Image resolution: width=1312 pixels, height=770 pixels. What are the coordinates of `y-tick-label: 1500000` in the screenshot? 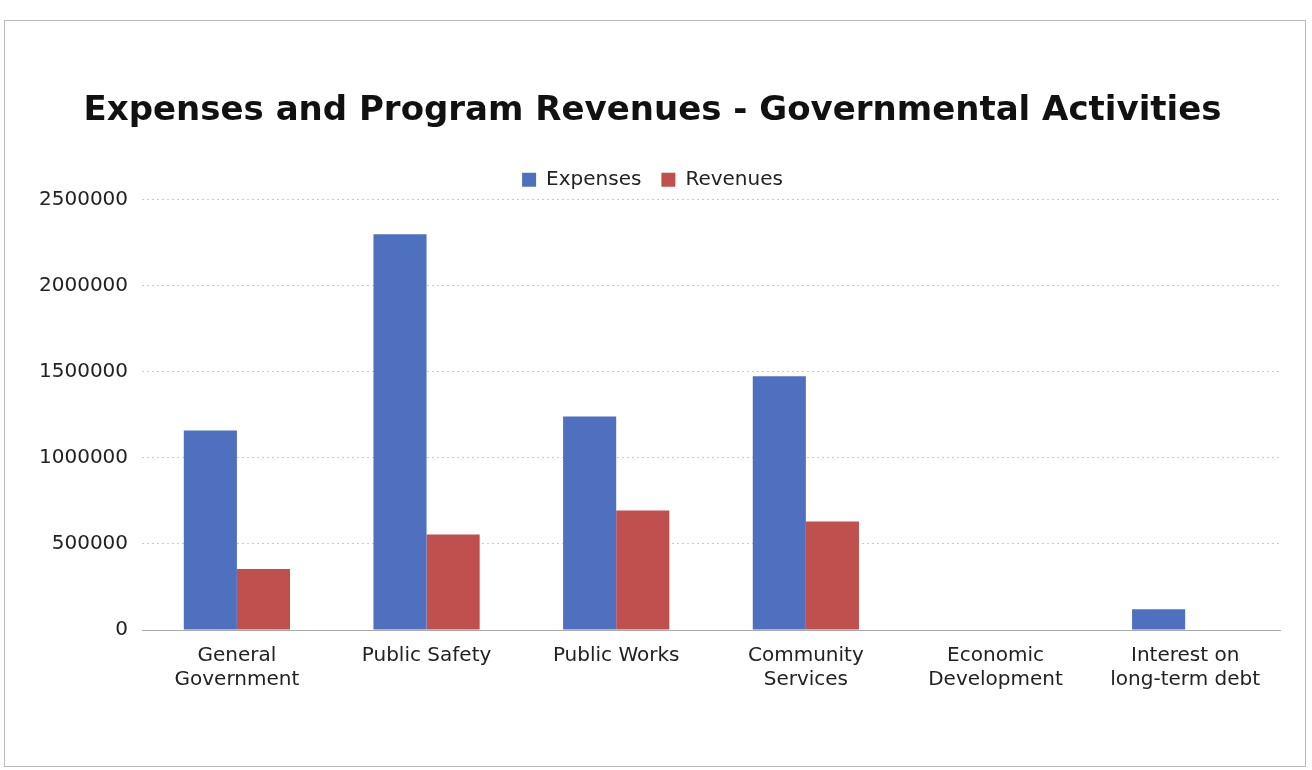 It's located at (83, 370).